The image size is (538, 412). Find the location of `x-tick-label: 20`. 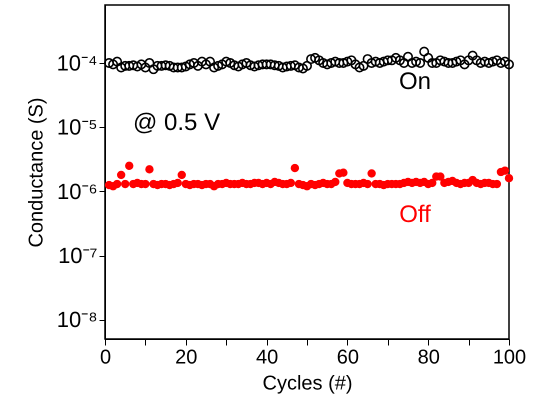

x-tick-label: 20 is located at coordinates (186, 357).